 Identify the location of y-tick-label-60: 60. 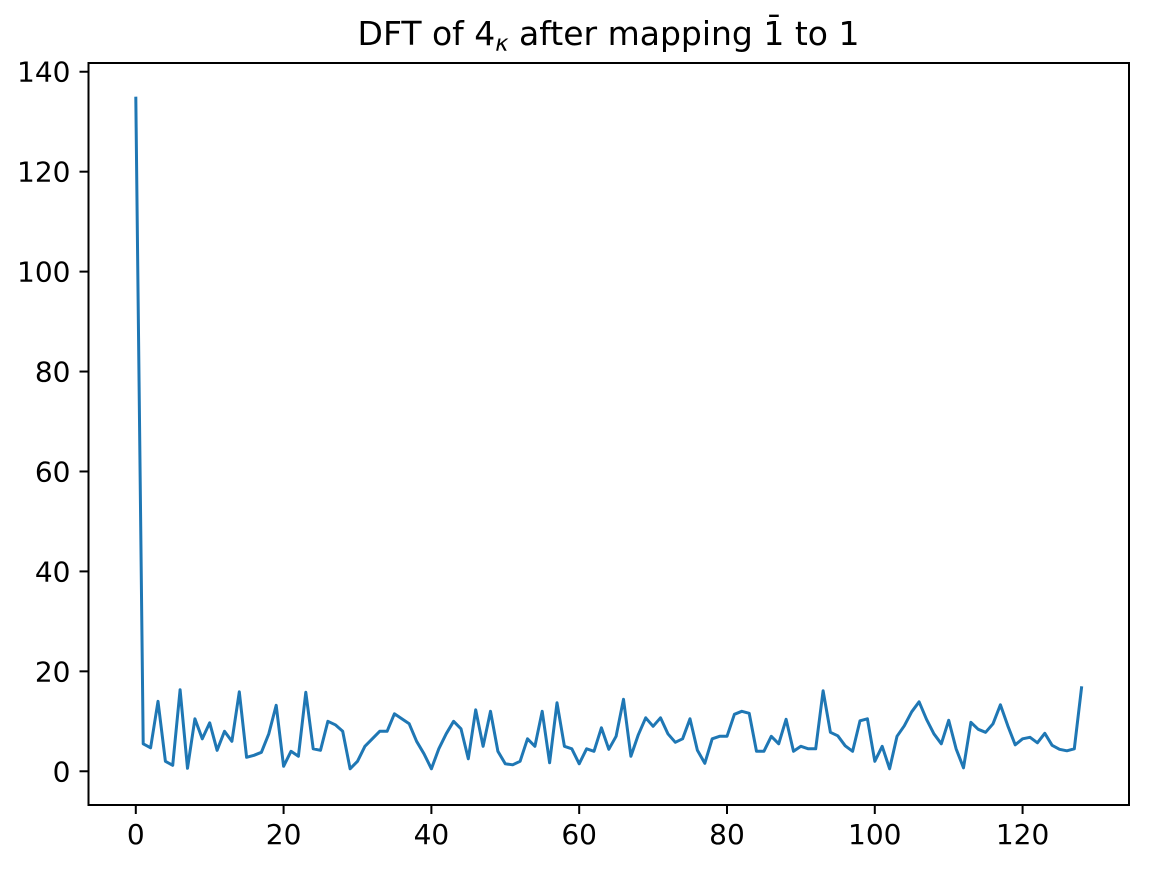
(53, 471).